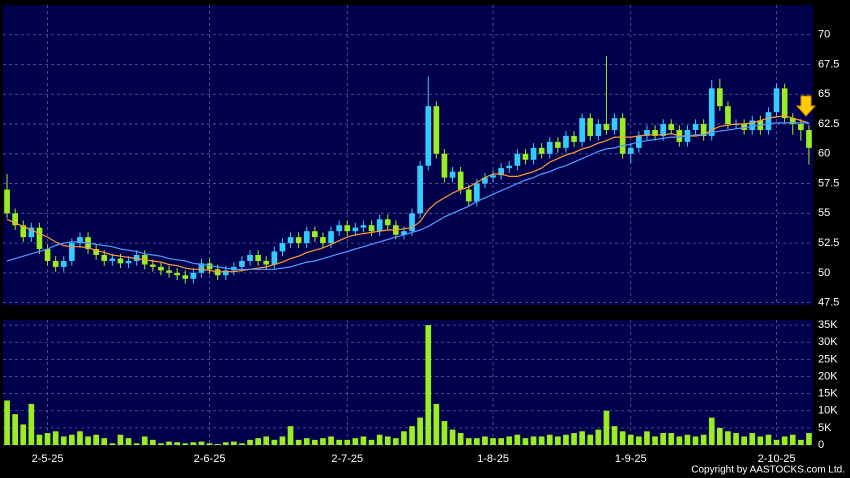 The width and height of the screenshot is (850, 478). What do you see at coordinates (347, 459) in the screenshot?
I see `x-tick-label: 2-7-25` at bounding box center [347, 459].